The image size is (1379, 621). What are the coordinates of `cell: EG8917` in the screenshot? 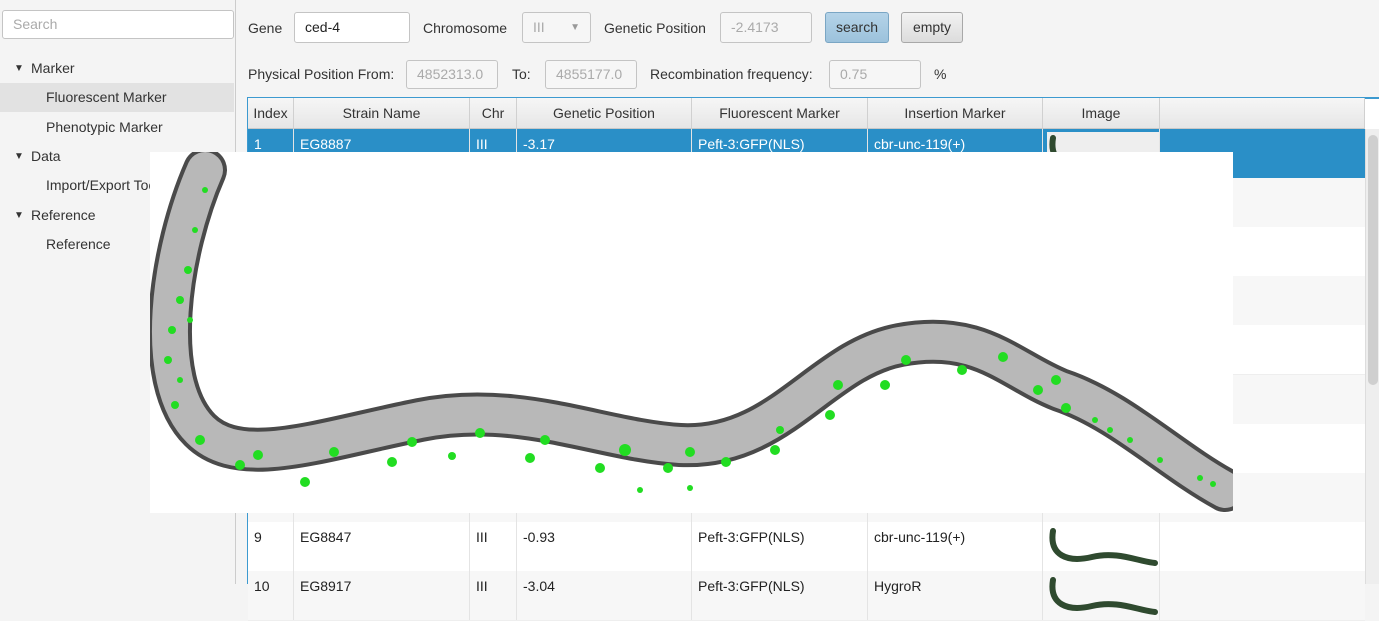 It's located at (326, 585).